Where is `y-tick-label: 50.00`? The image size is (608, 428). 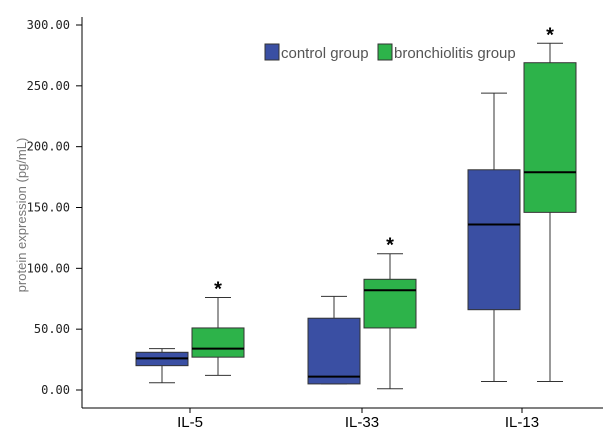 y-tick-label: 50.00 is located at coordinates (52, 329).